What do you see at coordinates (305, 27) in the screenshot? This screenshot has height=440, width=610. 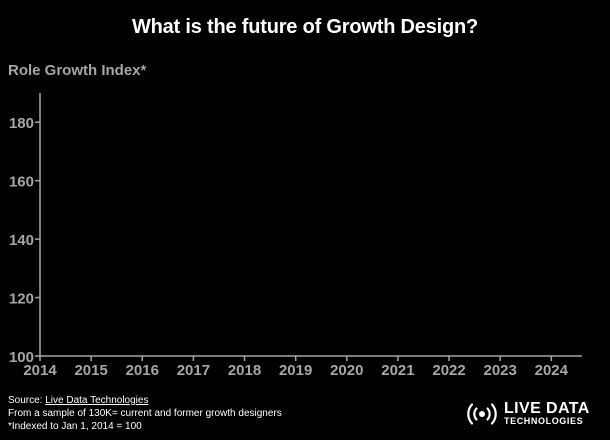 I see `chart-title: What is the future of Growth Design?` at bounding box center [305, 27].